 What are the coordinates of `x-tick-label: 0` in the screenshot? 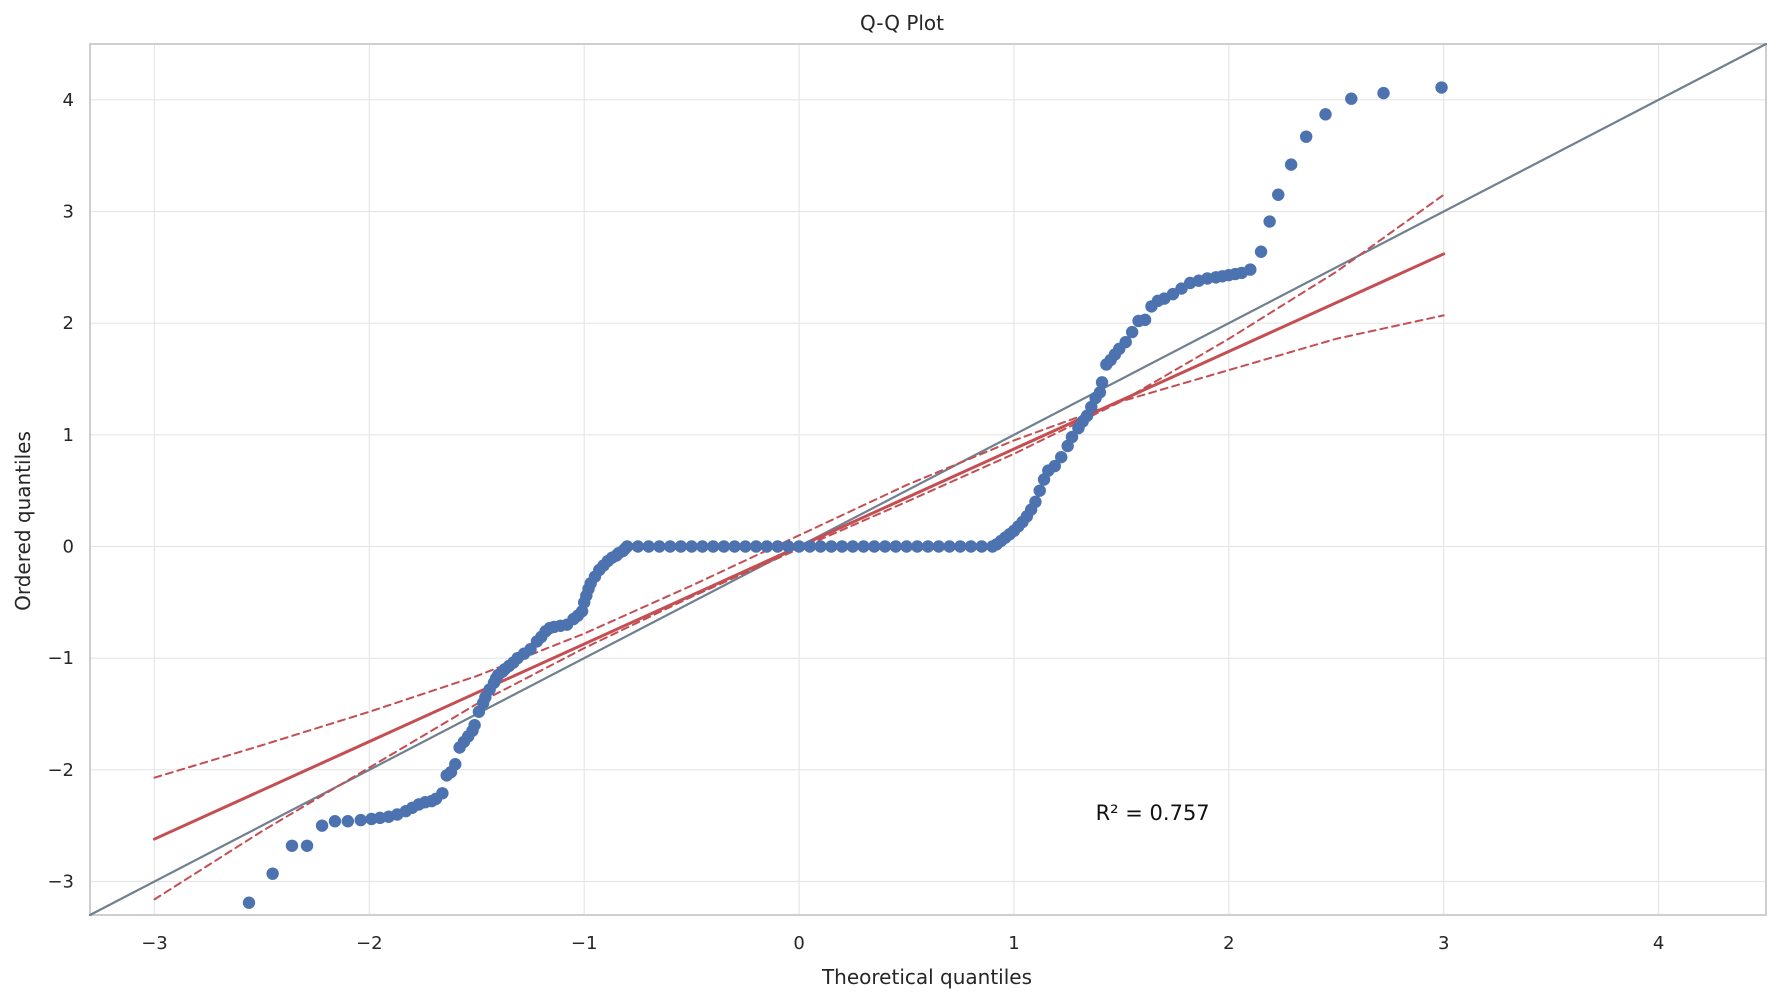 It's located at (798, 943).